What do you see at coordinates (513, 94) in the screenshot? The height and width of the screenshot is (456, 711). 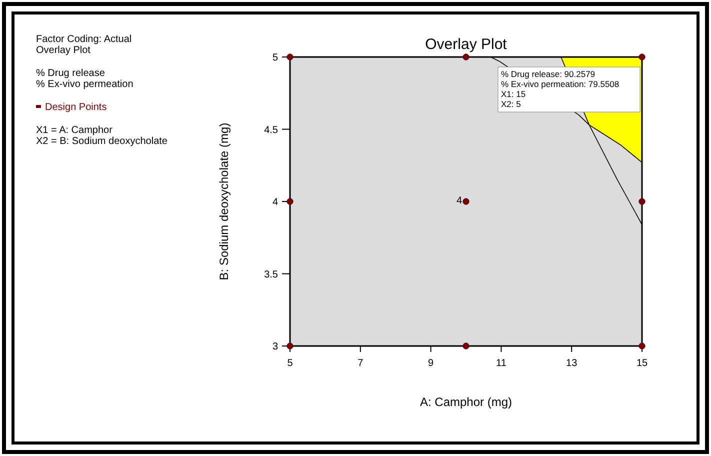 I see `annotation: X1: 15` at bounding box center [513, 94].